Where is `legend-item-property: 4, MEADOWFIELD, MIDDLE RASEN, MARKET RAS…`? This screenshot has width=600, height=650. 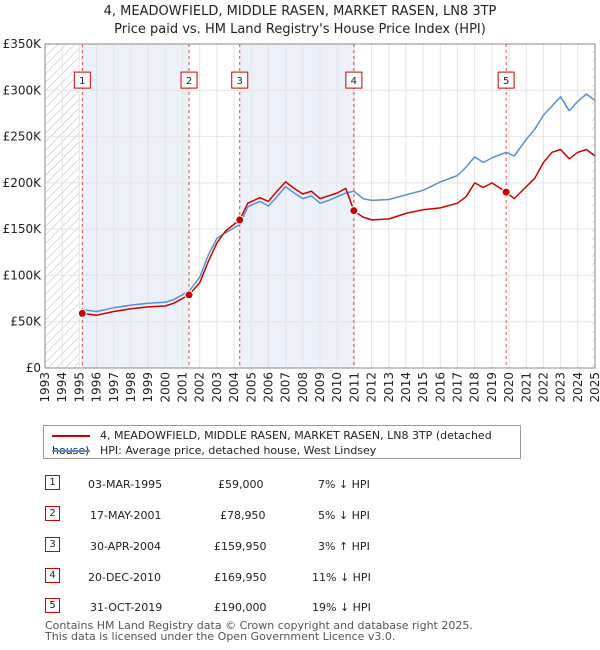
legend-item-property: 4, MEADOWFIELD, MIDDLE RASEN, MARKET RAS… is located at coordinates (286, 442).